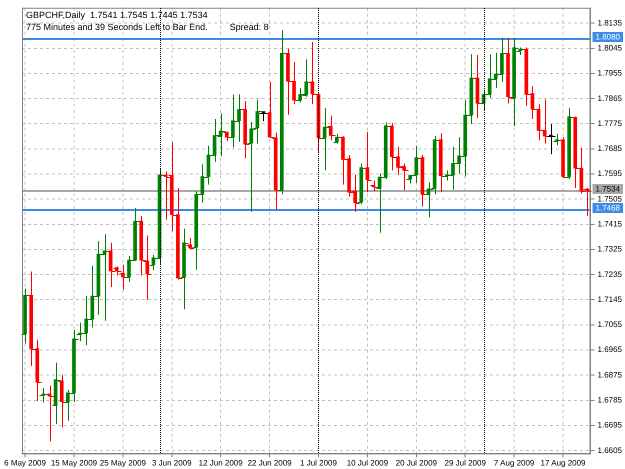 The image size is (625, 469). I want to click on ref-line-label: 1.8080, so click(608, 37).